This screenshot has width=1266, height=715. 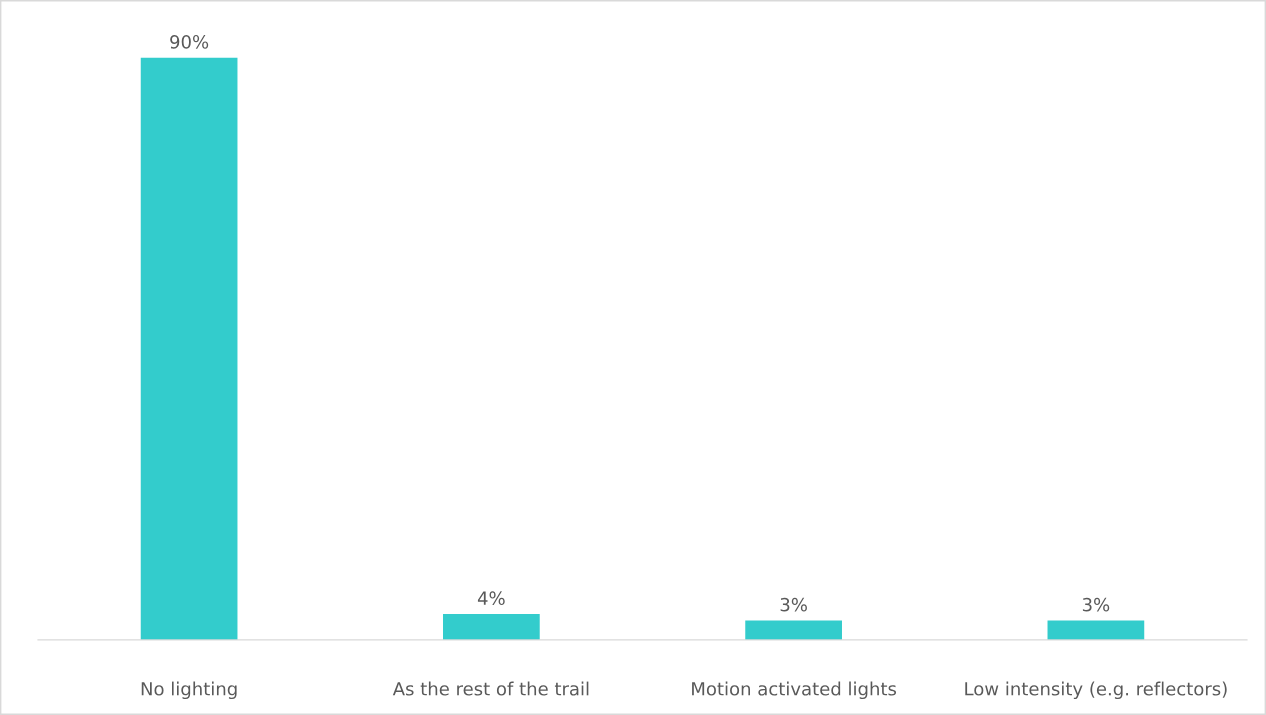 I want to click on data-label: 90%, so click(x=189, y=42).